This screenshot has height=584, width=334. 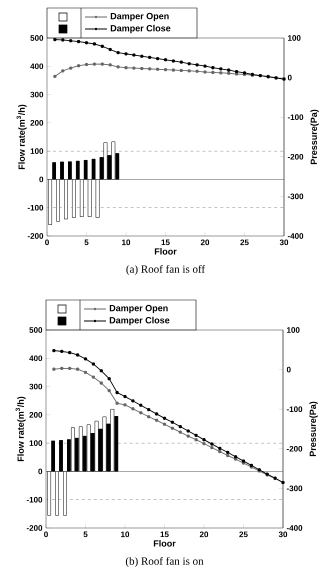 What do you see at coordinates (165, 562) in the screenshot?
I see `text: (b) Roof fan is on` at bounding box center [165, 562].